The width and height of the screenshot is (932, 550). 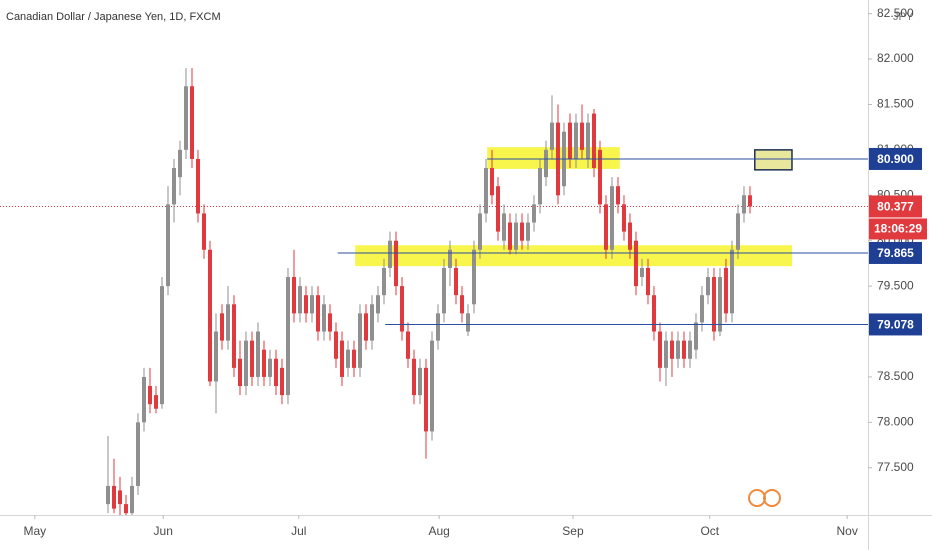 I want to click on countdown-label: 18:06:29, so click(x=898, y=229).